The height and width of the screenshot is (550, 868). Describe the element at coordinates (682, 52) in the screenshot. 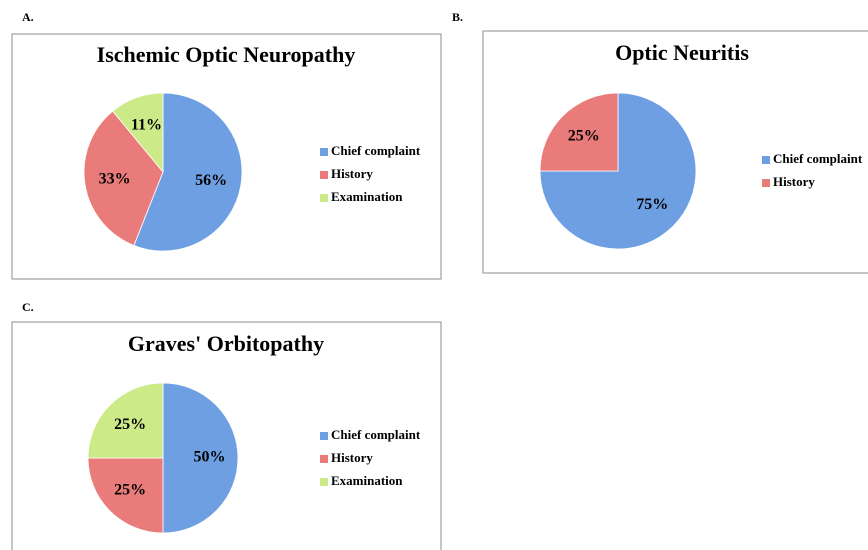

I see `chart-title: Optic Neuritis` at that location.